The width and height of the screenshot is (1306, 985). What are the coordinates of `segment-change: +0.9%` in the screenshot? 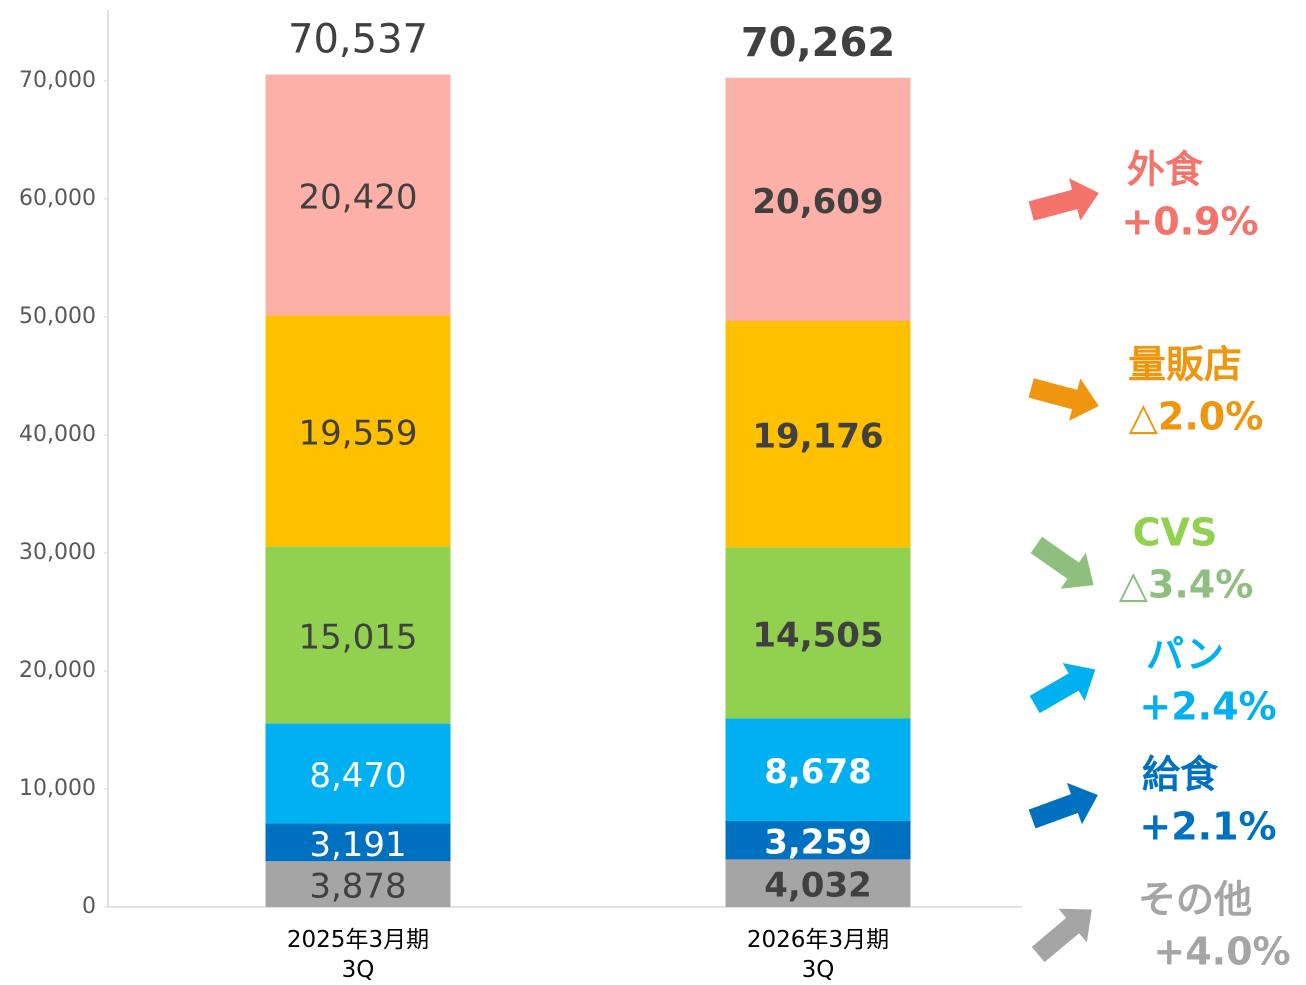 It's located at (1189, 222).